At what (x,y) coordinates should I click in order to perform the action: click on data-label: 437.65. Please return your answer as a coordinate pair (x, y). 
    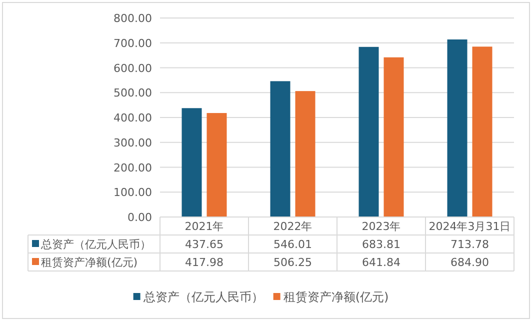
    Looking at the image, I should click on (204, 244).